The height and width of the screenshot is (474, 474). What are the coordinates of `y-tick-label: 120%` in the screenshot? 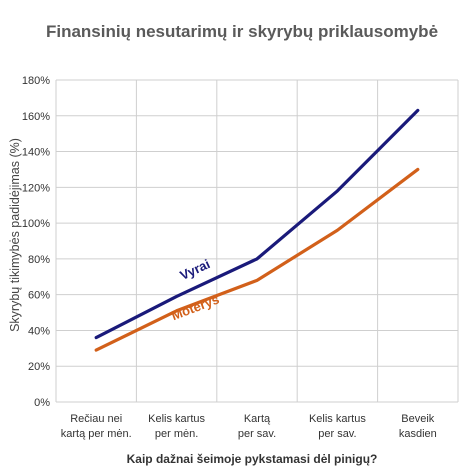 It's located at (36, 188).